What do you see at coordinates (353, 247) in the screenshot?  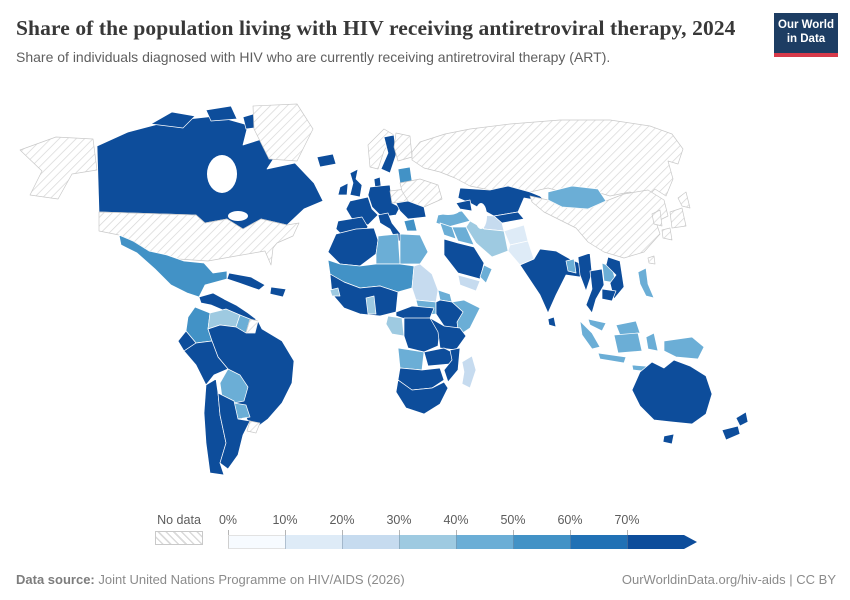 I see `country-morocco-algeria-tunisia` at bounding box center [353, 247].